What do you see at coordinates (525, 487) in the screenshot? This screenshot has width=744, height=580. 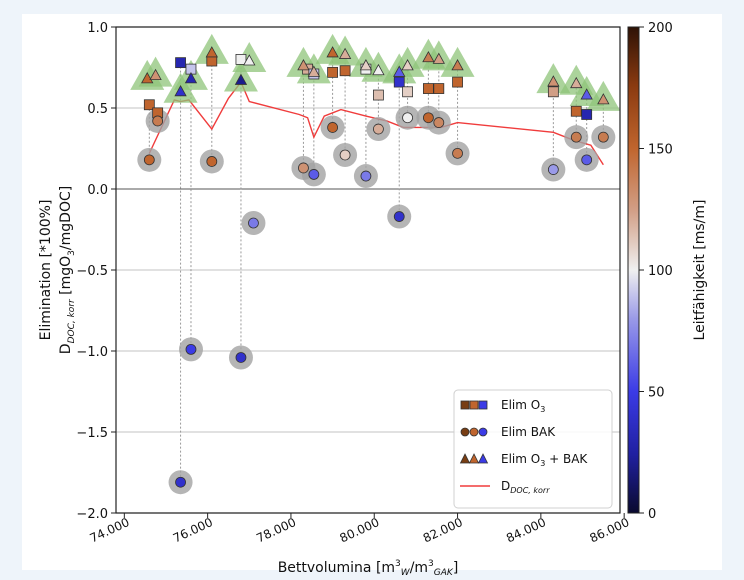 I see `legend-label-3: DDOC, korr` at bounding box center [525, 487].